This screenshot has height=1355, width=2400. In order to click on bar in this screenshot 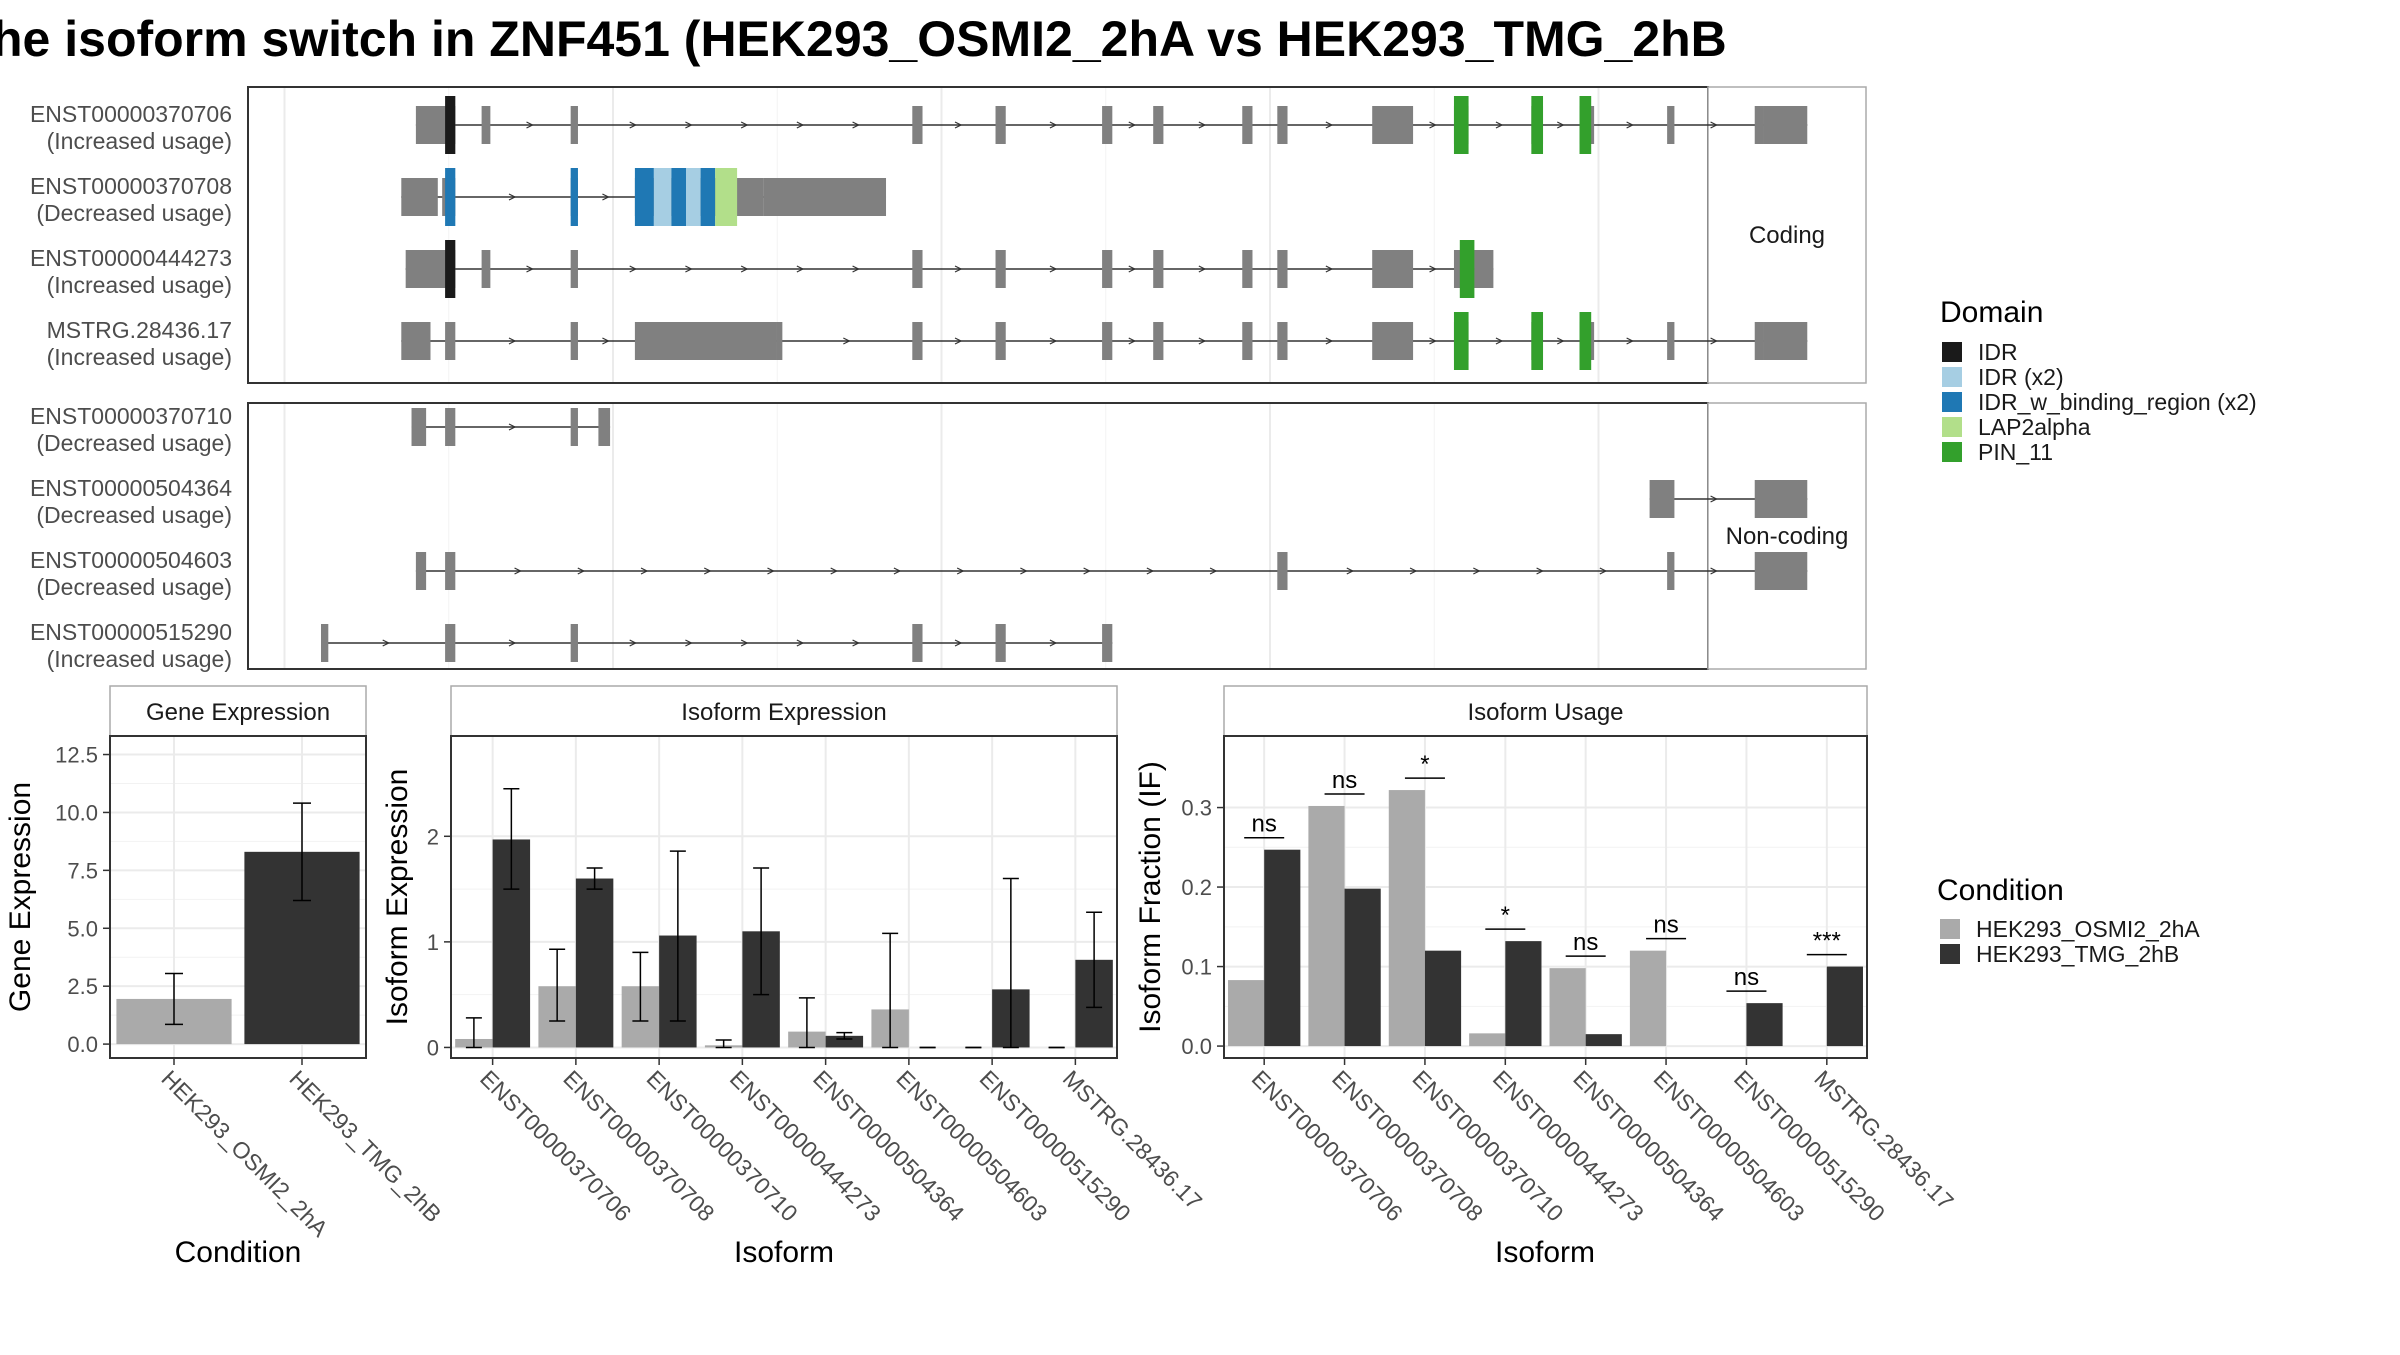, I will do `click(1362, 967)`.